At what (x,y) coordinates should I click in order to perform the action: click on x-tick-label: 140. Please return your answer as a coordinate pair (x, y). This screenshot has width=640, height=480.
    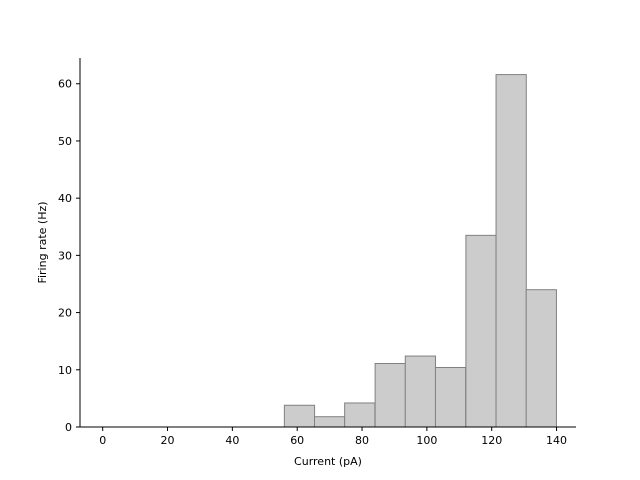
    Looking at the image, I should click on (556, 440).